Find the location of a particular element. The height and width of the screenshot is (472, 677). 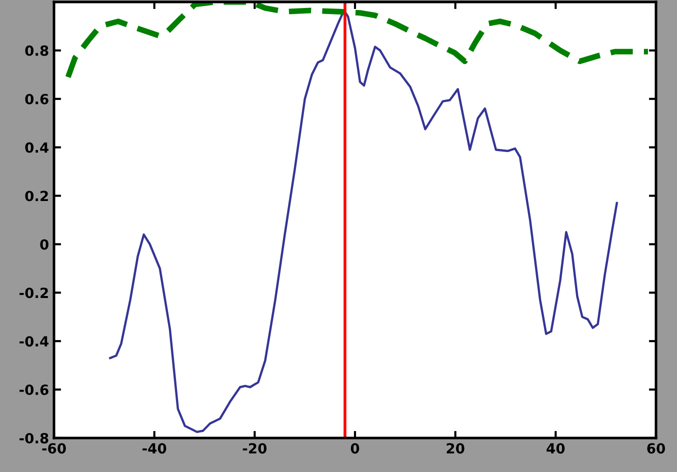

y-tick-label: 0.2 is located at coordinates (36, 196).